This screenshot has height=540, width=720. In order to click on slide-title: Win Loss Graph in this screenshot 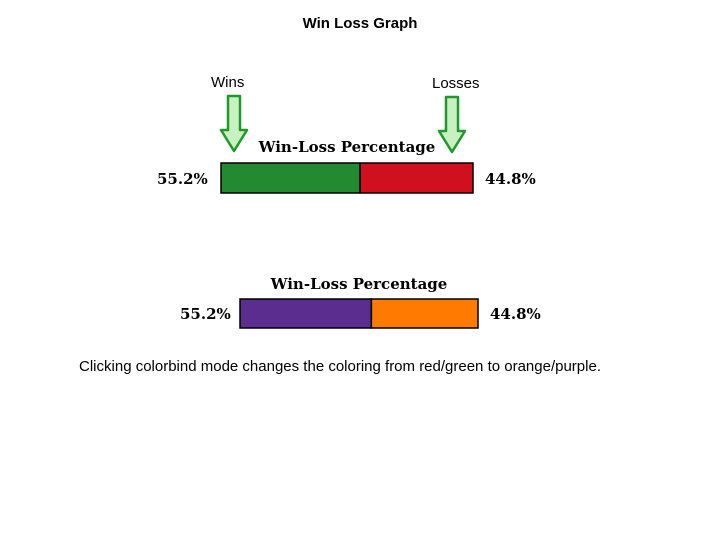, I will do `click(360, 23)`.